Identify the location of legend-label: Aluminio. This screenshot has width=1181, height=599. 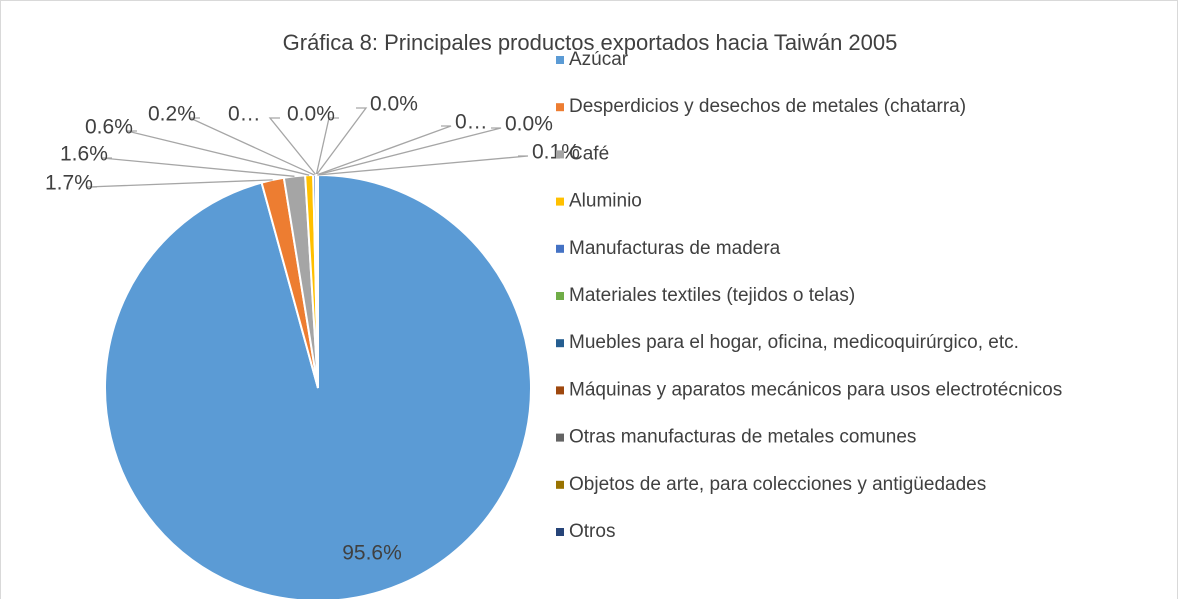
(605, 201).